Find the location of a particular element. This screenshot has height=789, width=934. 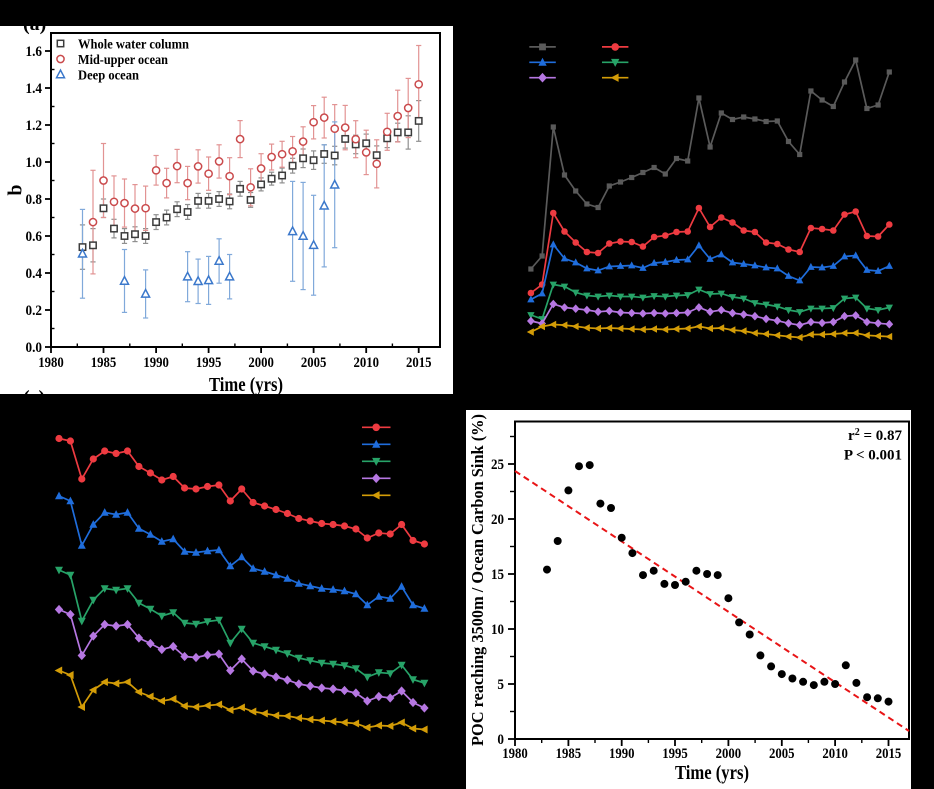

svg-text: 5 is located at coordinates (500, 685).